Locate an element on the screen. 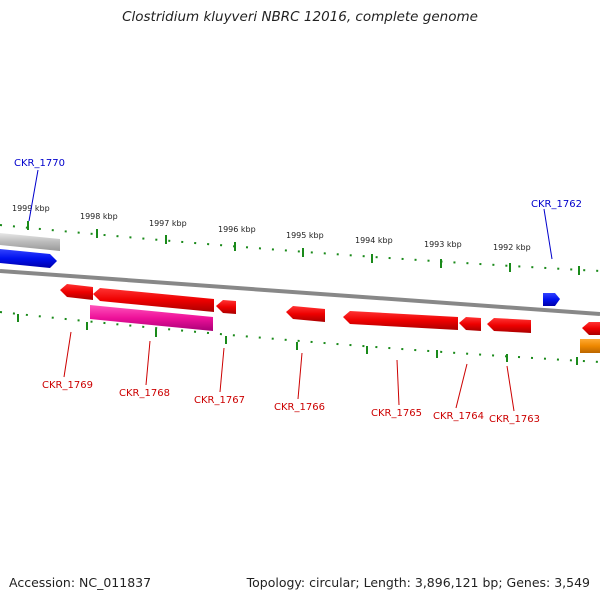  gene-label-ckr-1768: CKR_1768 is located at coordinates (144, 393).